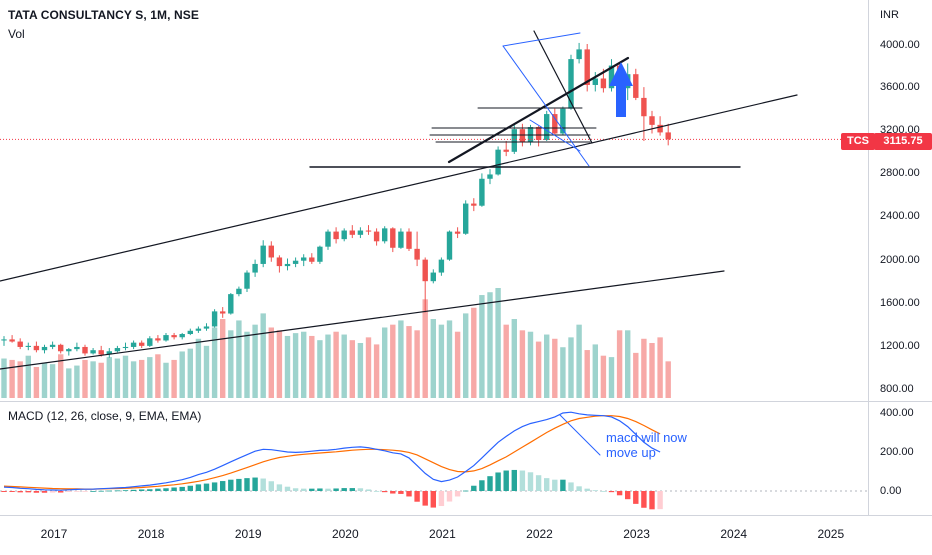  I want to click on macd-label: MACD (12, 26, close, 9, EMA, EMA), so click(105, 416).